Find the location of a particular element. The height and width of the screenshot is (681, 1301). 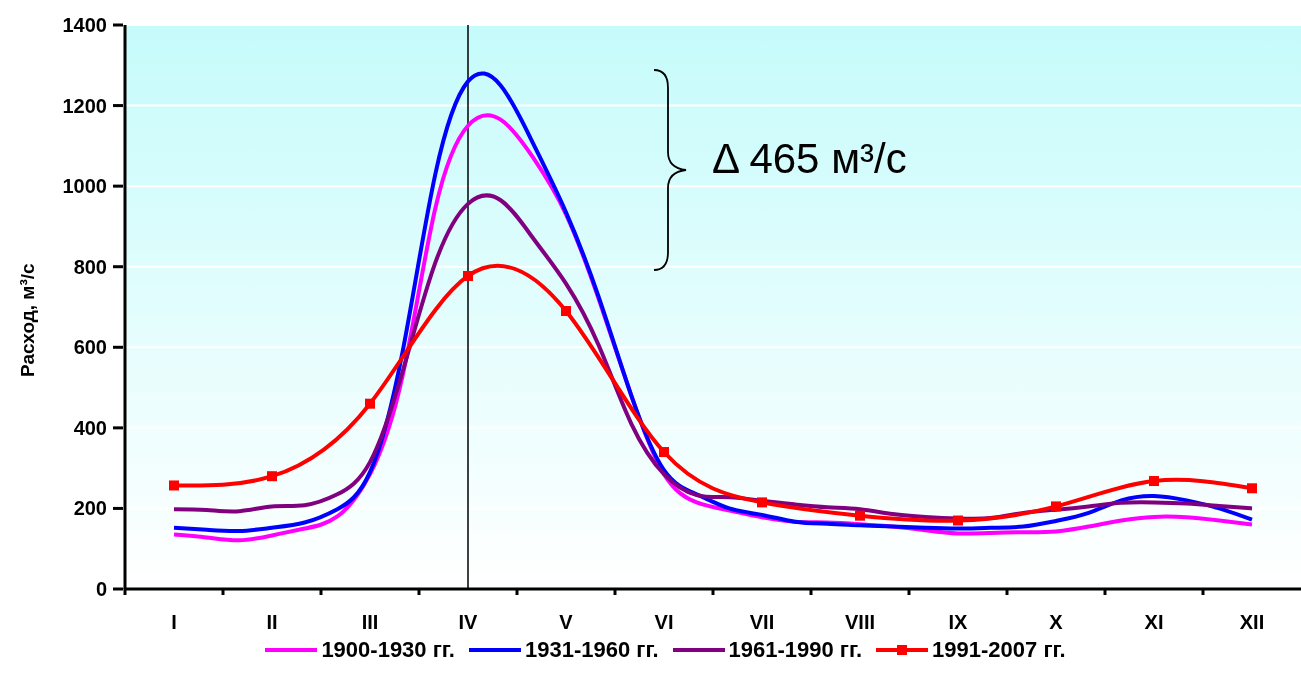

y-tick-label: 400 is located at coordinates (90, 427).